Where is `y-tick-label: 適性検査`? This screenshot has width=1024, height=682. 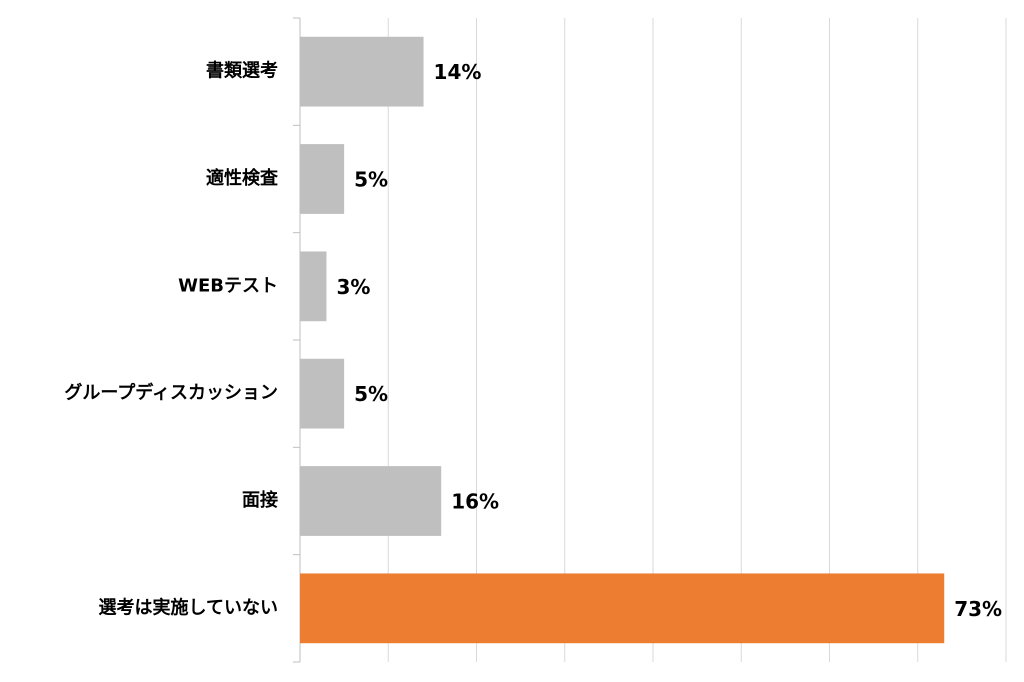
y-tick-label: 適性検査 is located at coordinates (242, 178).